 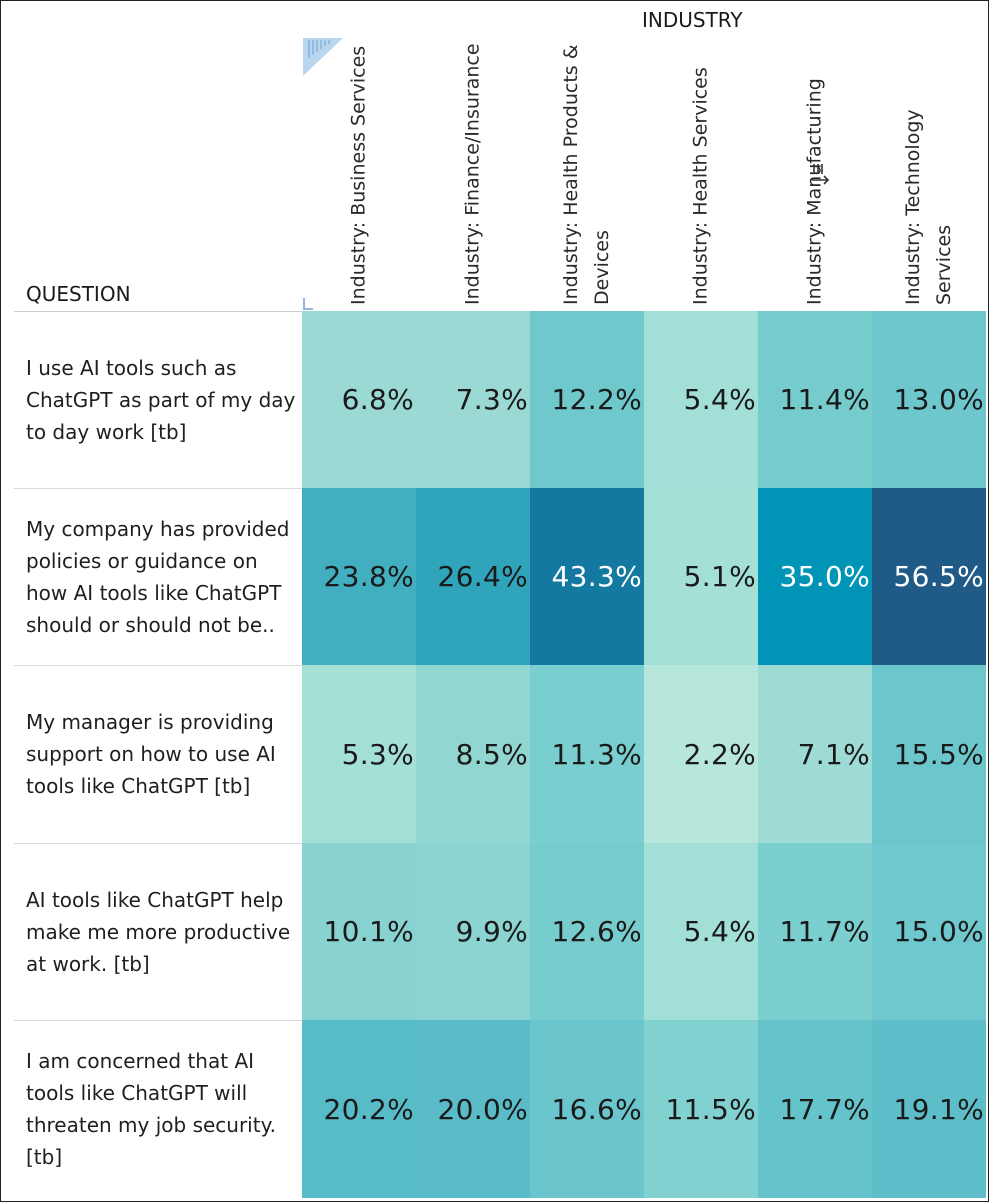 What do you see at coordinates (692, 20) in the screenshot?
I see `column-header-title: INDUSTRY` at bounding box center [692, 20].